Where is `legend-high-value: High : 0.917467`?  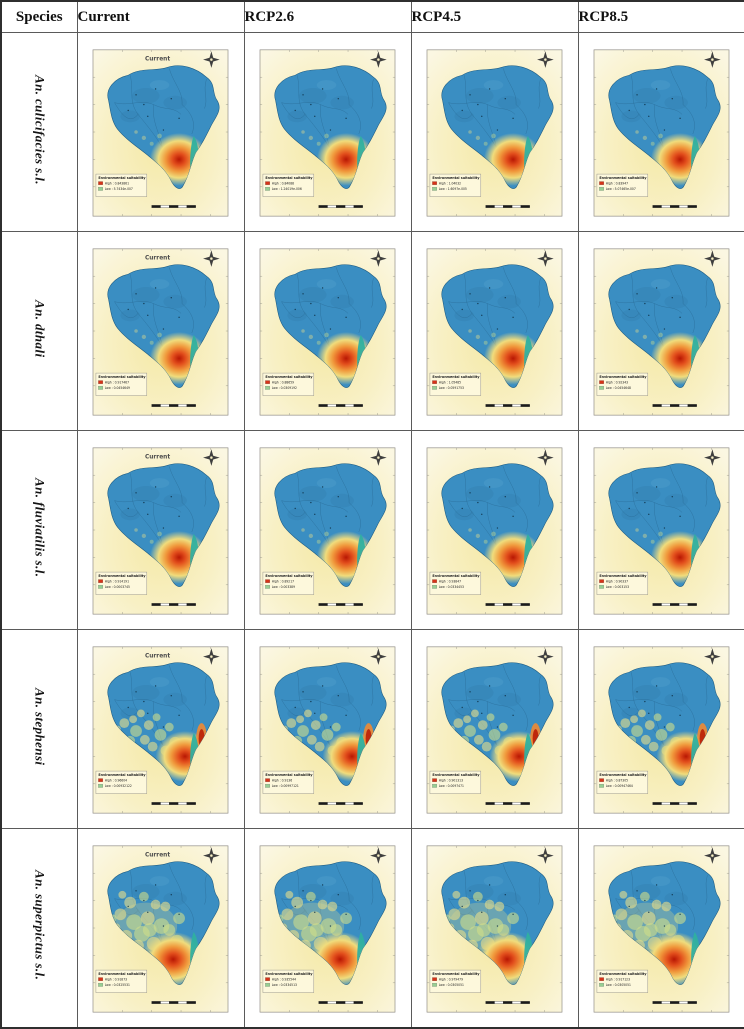
legend-high-value: High : 0.917467 is located at coordinates (117, 382).